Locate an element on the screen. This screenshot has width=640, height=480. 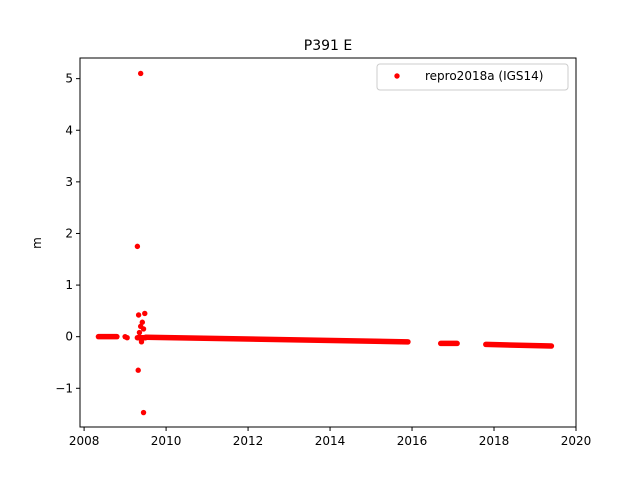
x-tick-label-2020: 2020 is located at coordinates (576, 441).